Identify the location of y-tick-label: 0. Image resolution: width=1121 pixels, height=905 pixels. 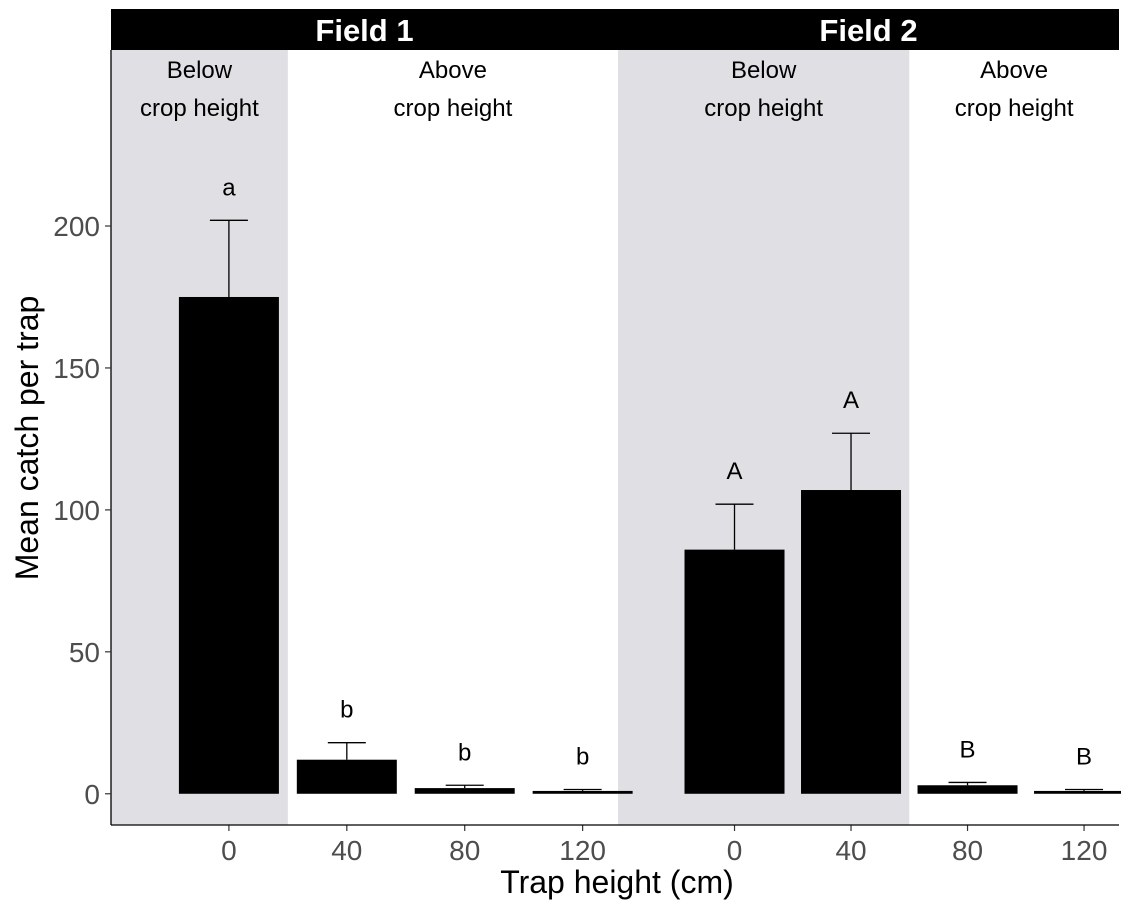
(92, 794).